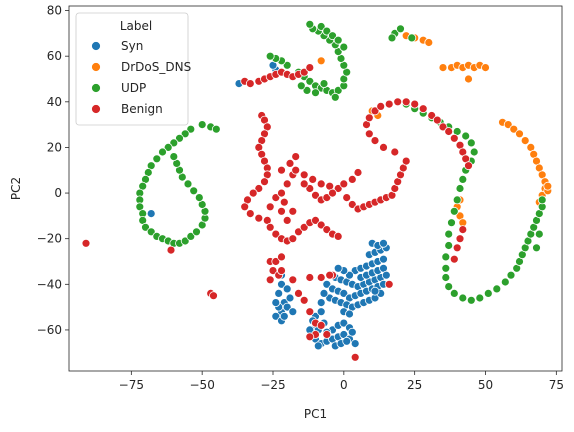 This screenshot has width=574, height=432. I want to click on legend-label-benign: Benign, so click(142, 109).